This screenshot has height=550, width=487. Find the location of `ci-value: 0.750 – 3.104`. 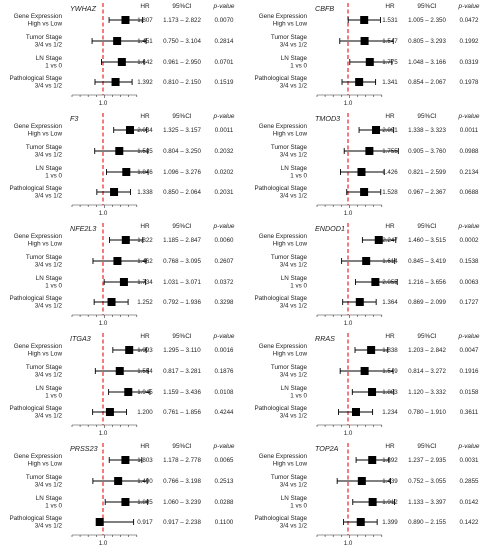

ci-value: 0.750 – 3.104 is located at coordinates (182, 41).